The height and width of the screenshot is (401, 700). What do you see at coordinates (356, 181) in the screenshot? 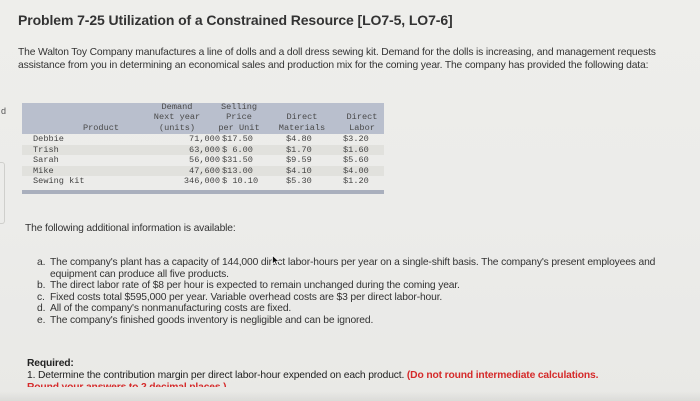
I see `cell-direct-labor: $1.20` at bounding box center [356, 181].